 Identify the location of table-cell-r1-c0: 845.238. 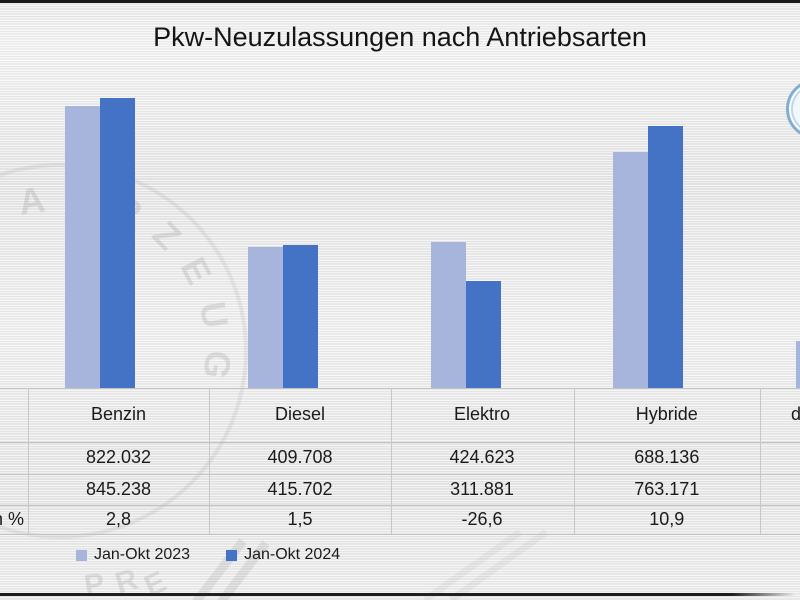
(118, 489).